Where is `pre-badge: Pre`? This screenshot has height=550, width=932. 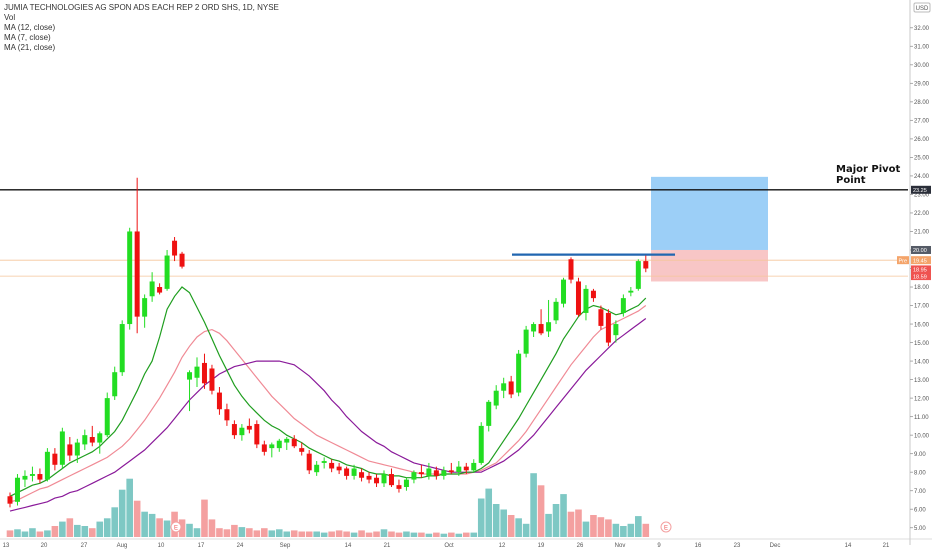
pre-badge: Pre is located at coordinates (903, 261).